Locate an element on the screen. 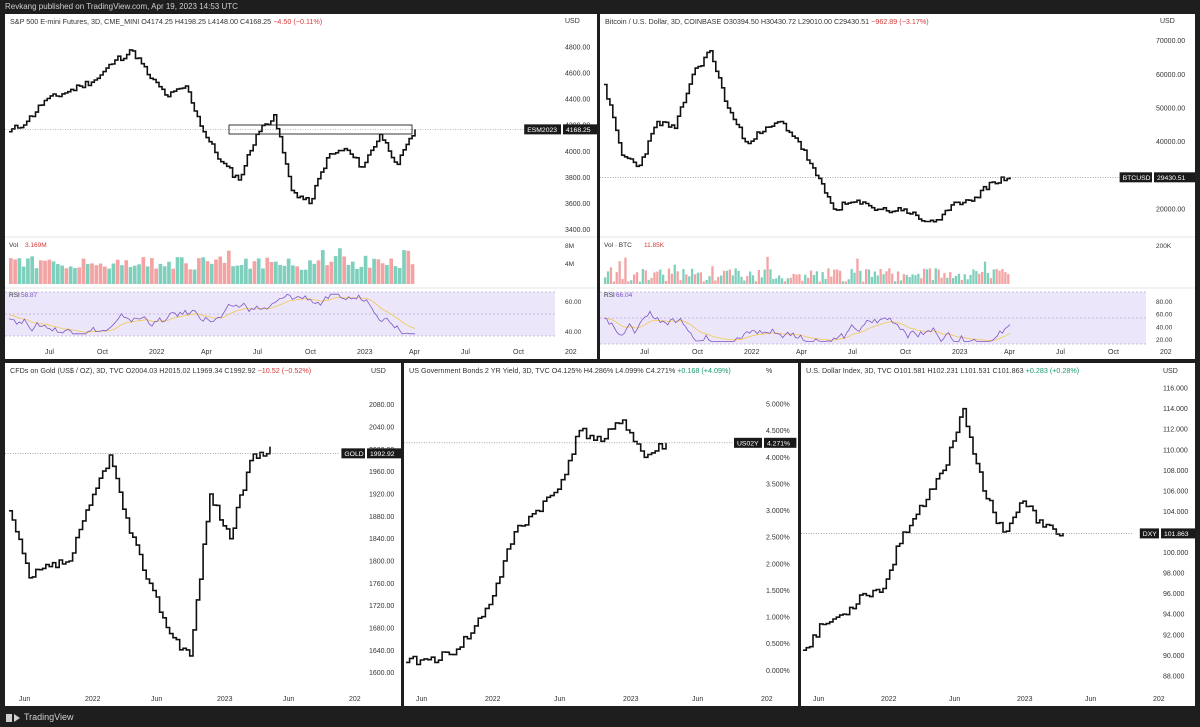 The height and width of the screenshot is (727, 1200). spx-x-label-0: Jul is located at coordinates (49, 352).